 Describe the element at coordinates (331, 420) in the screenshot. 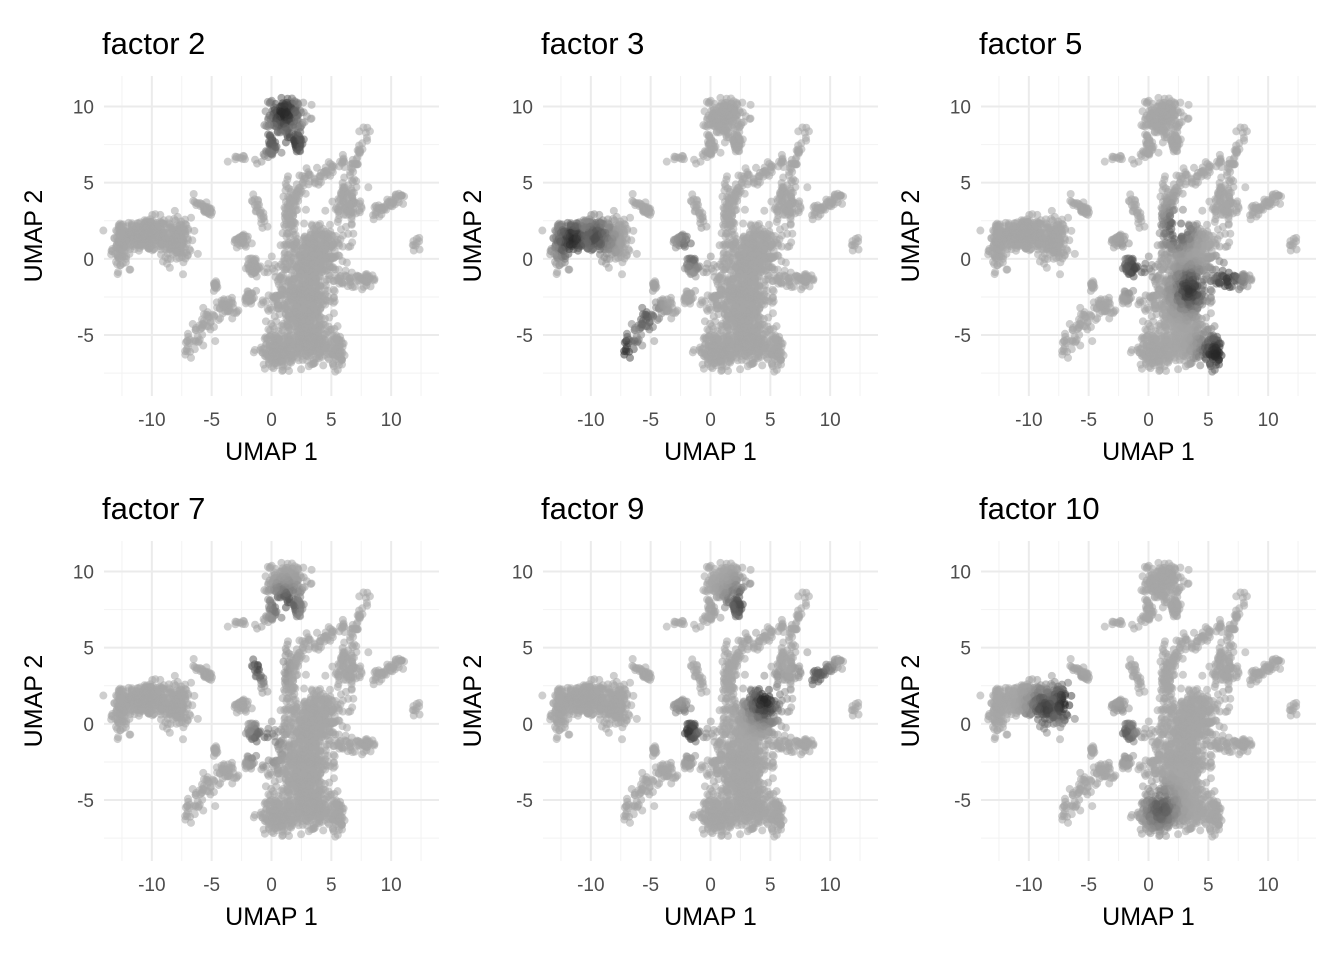

I see `x-tick-label: 5` at that location.